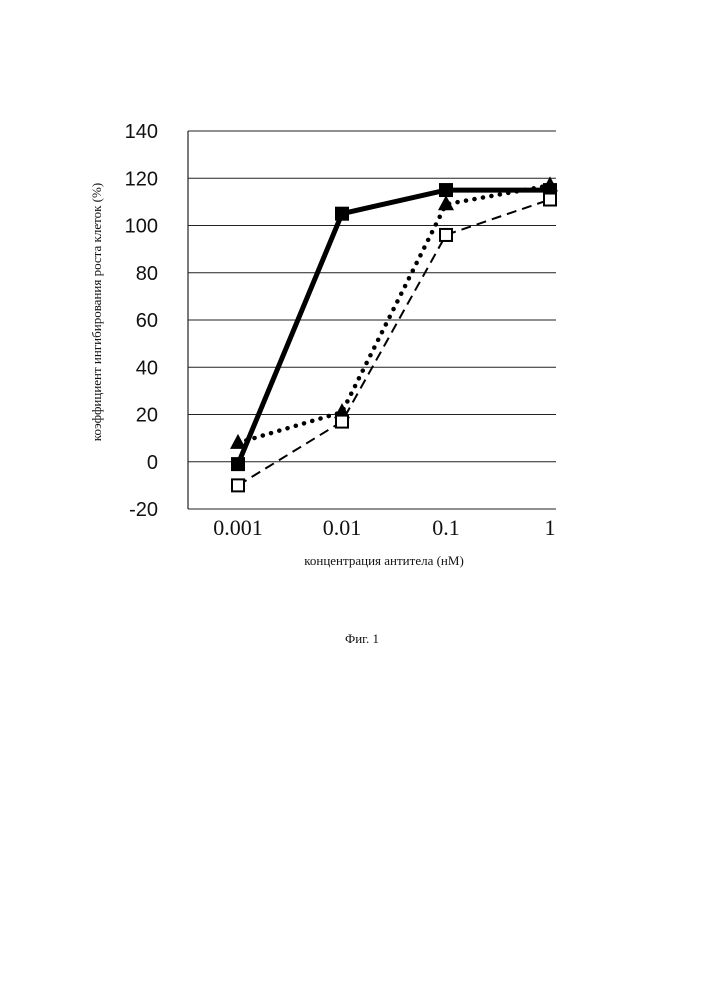 The width and height of the screenshot is (716, 999). I want to click on series-open-square, so click(394, 343).